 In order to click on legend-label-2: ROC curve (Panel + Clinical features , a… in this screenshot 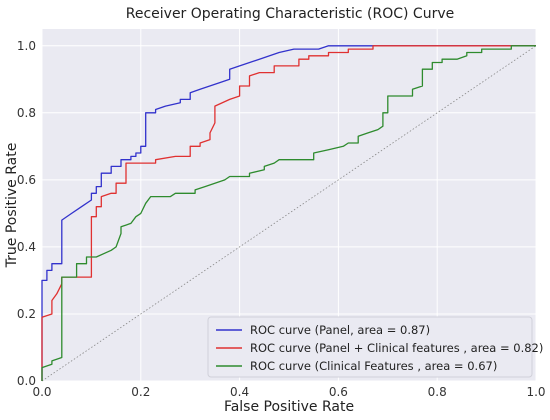, I will do `click(396, 348)`.